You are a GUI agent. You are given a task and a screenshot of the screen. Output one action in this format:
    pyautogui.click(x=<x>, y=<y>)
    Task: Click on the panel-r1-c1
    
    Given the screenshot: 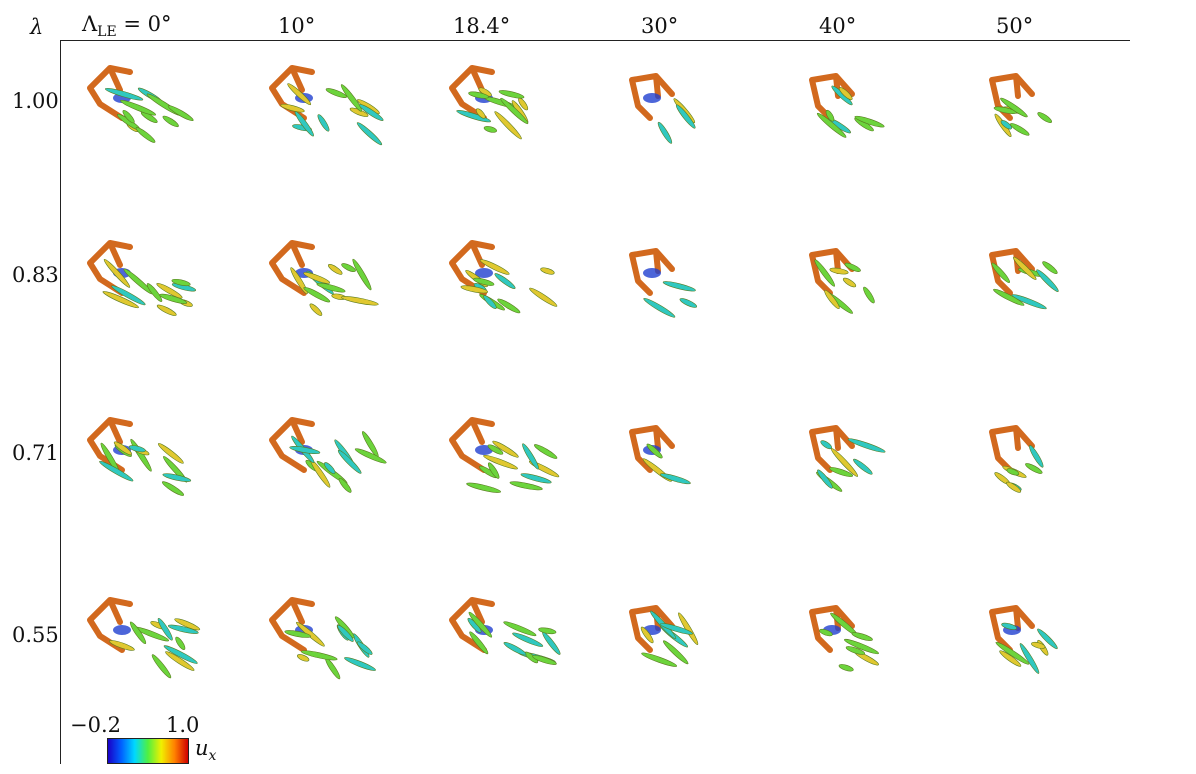 What is the action you would take?
    pyautogui.click(x=324, y=278)
    